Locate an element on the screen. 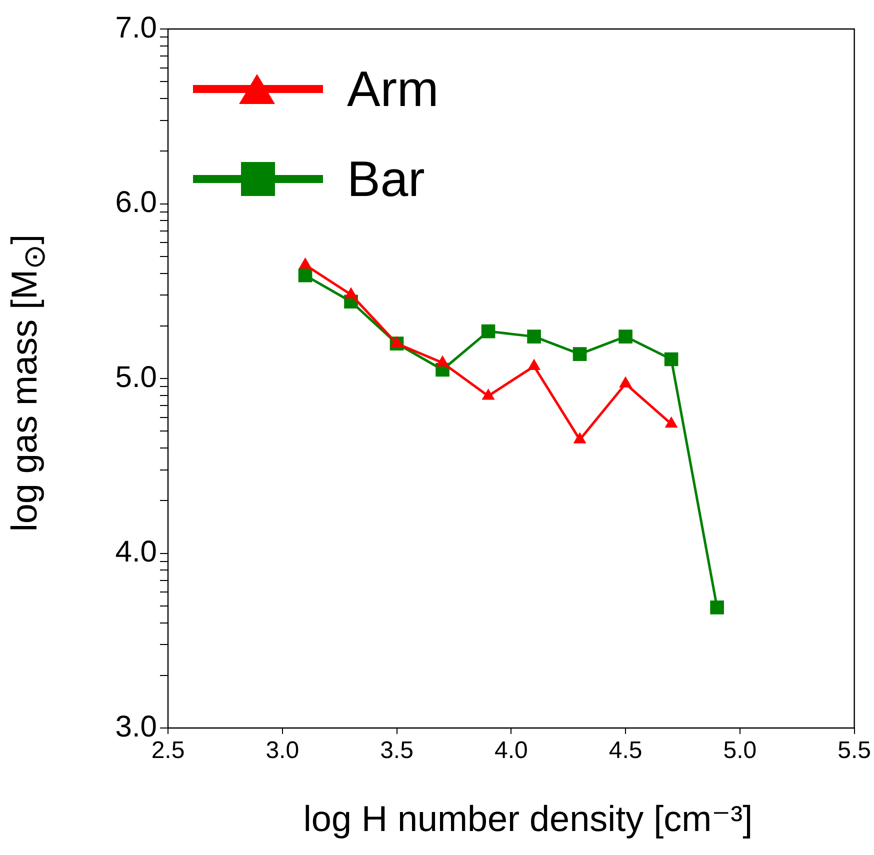 The height and width of the screenshot is (855, 874). y-tick-label: 7.0 is located at coordinates (136, 27).